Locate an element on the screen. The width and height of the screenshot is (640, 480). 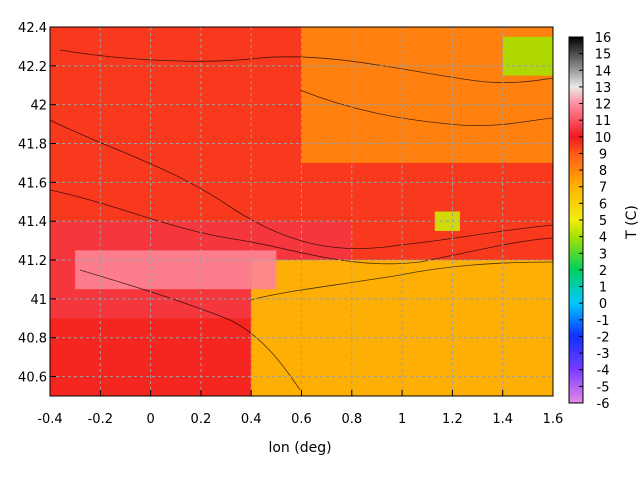
x-tick-label: 1.6 is located at coordinates (553, 419).